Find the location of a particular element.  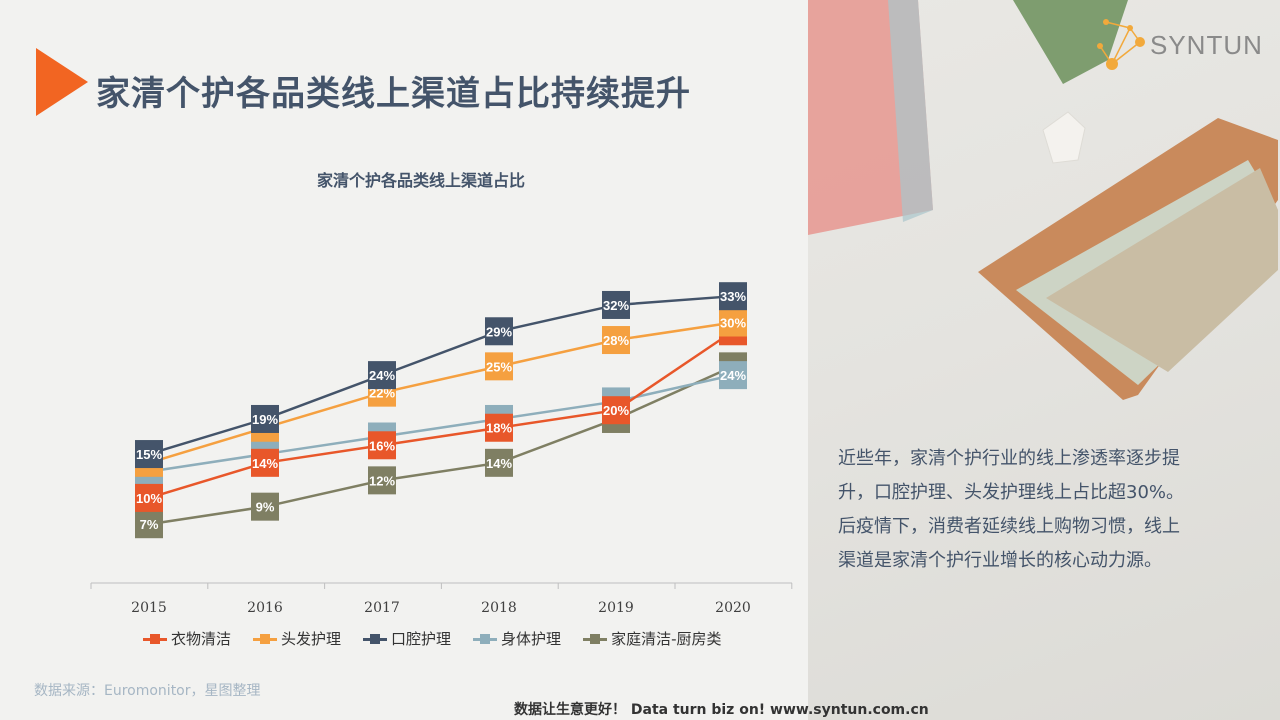

data-label-oral: 33% is located at coordinates (733, 296).